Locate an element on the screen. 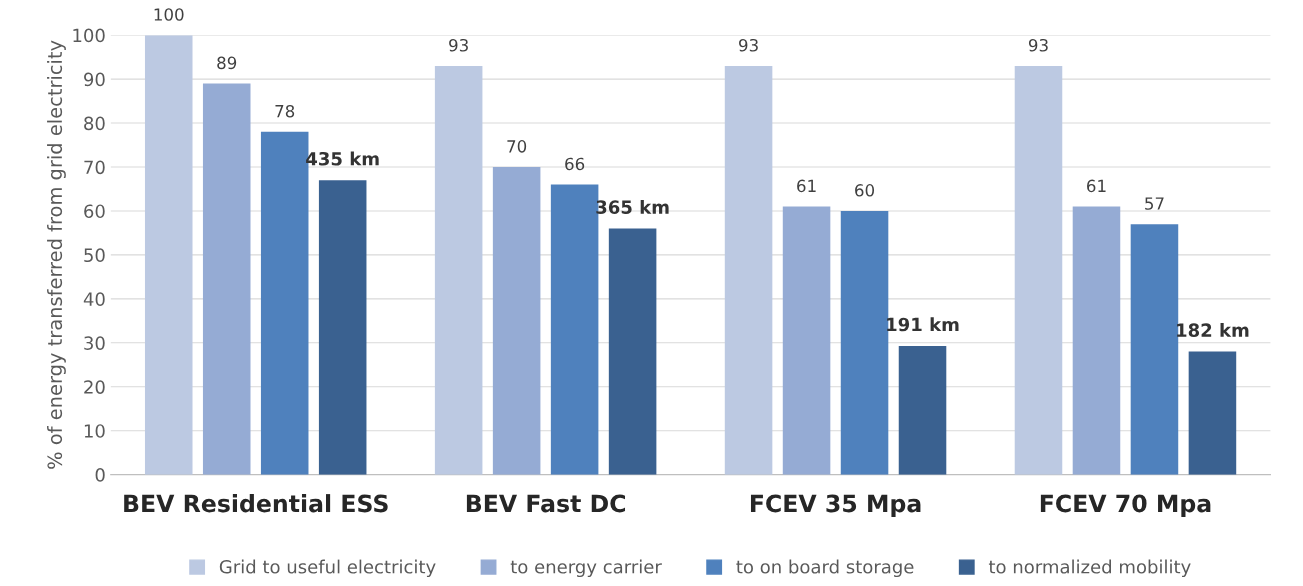 This screenshot has width=1303, height=586. y-tick-label: 100 is located at coordinates (89, 35).